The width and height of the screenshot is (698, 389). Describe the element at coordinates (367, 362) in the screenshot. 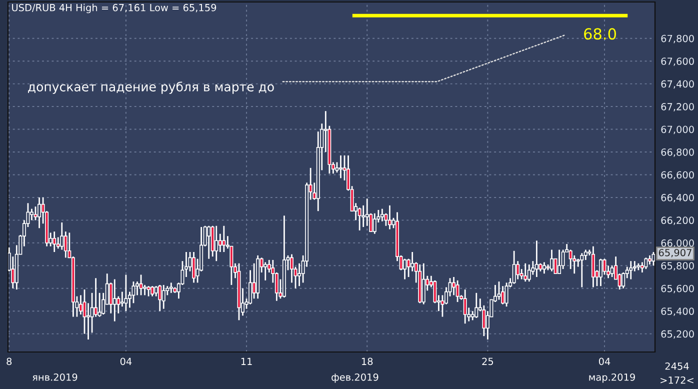

I see `x-tick-label: 18` at that location.